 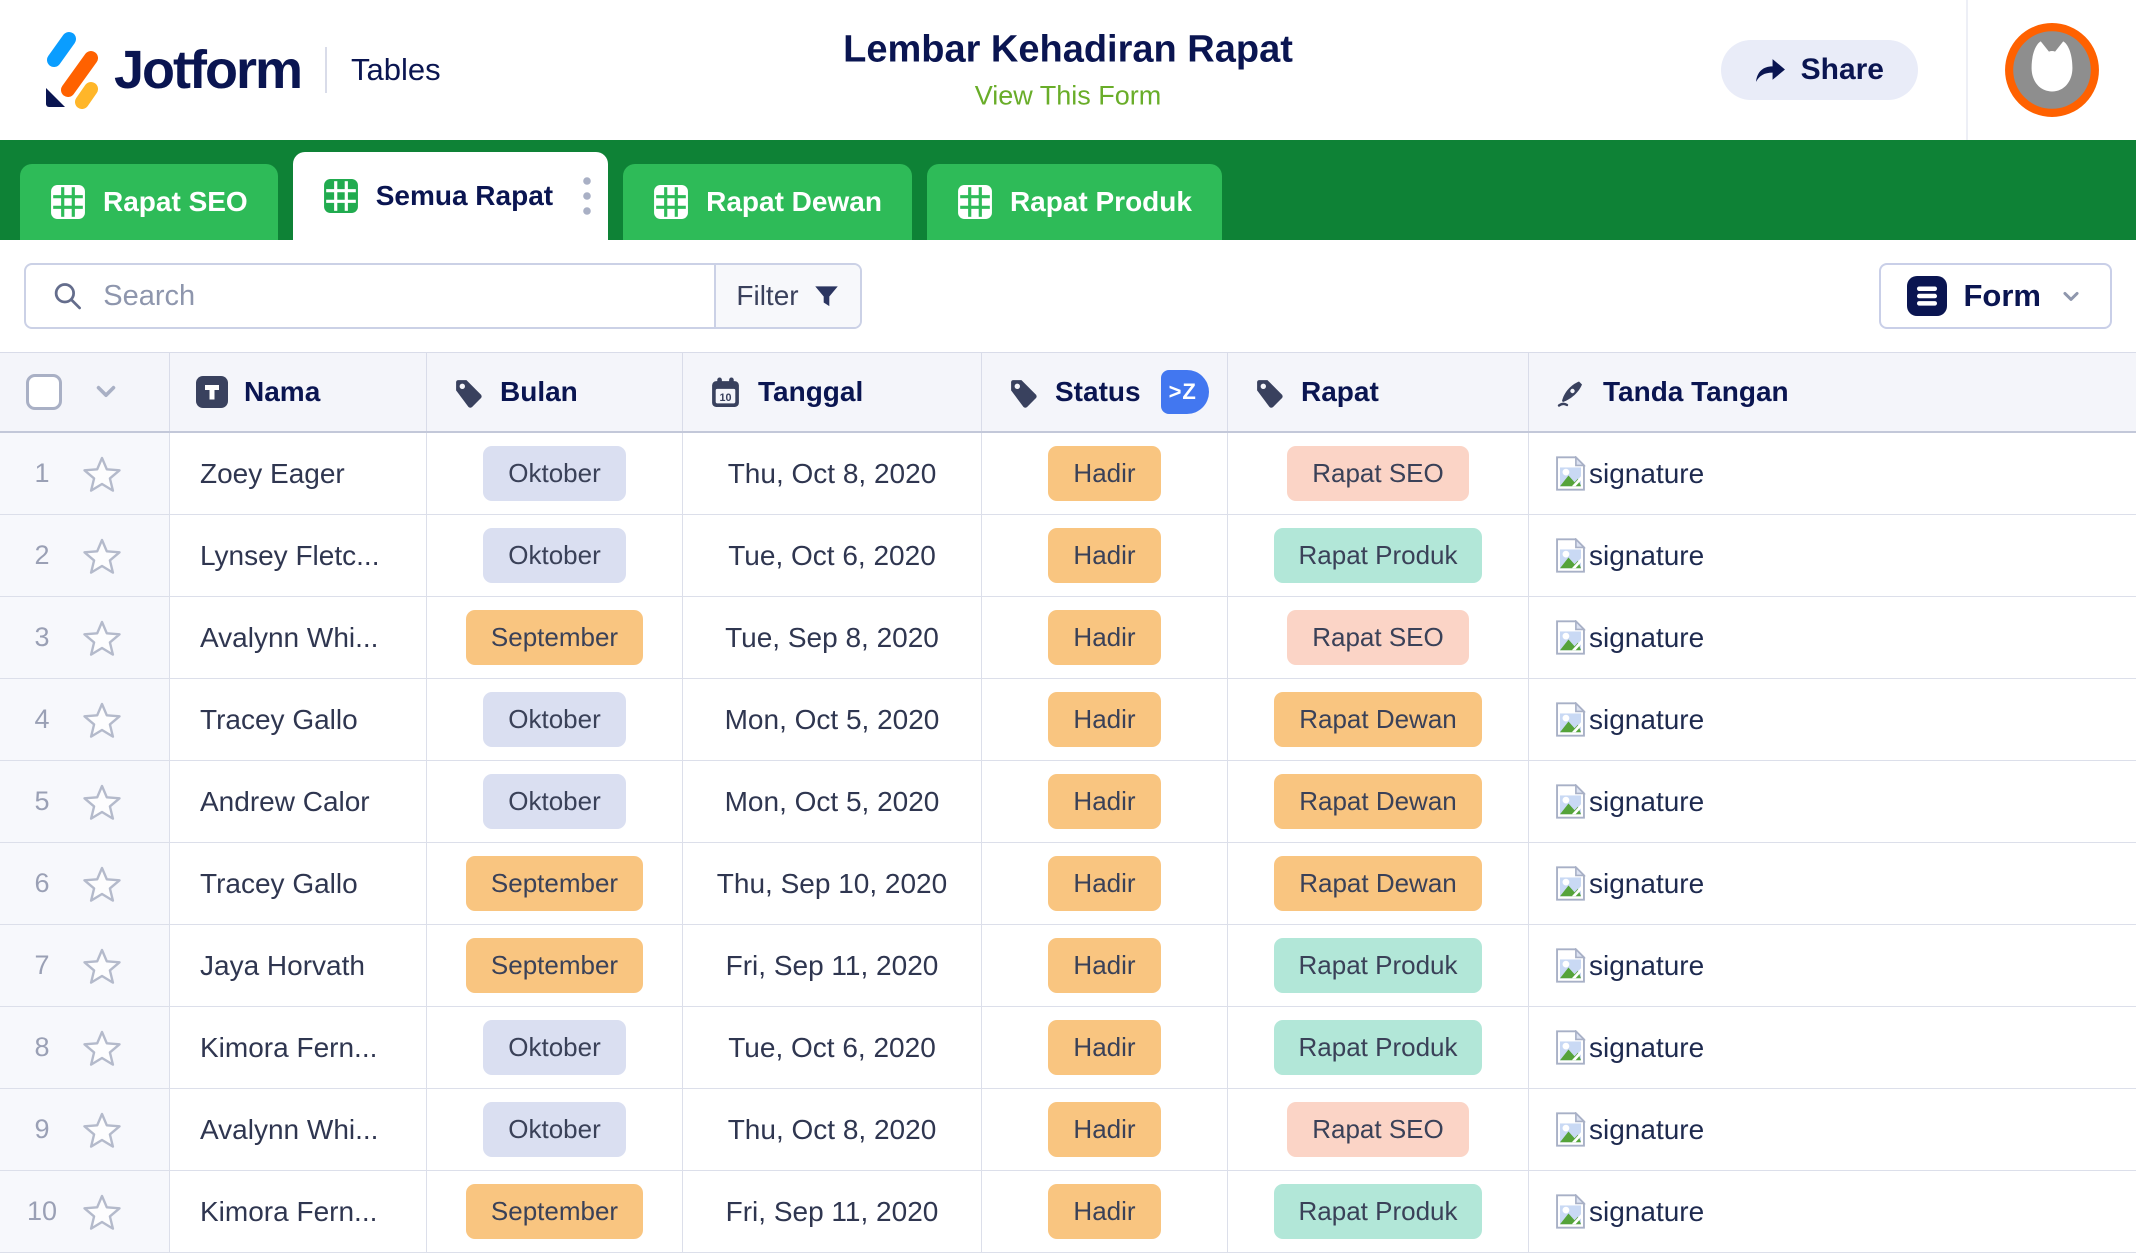 I want to click on sheet-tab-rapat-seo: Rapat SEO, so click(x=149, y=202).